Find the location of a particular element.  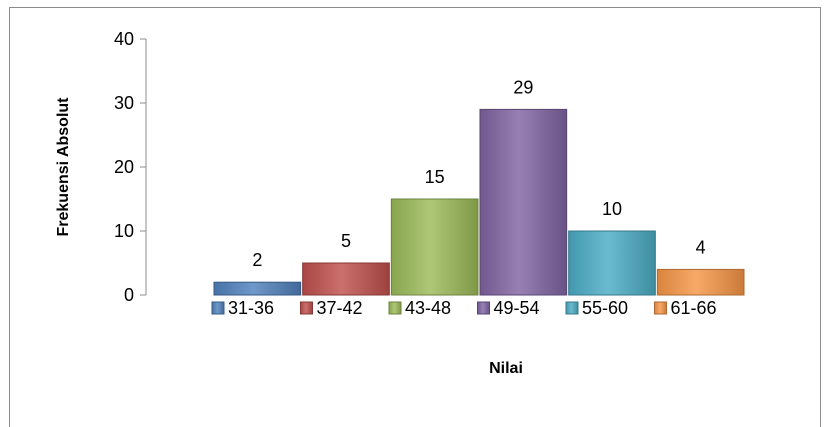

y-tick-label: 10 is located at coordinates (124, 231).